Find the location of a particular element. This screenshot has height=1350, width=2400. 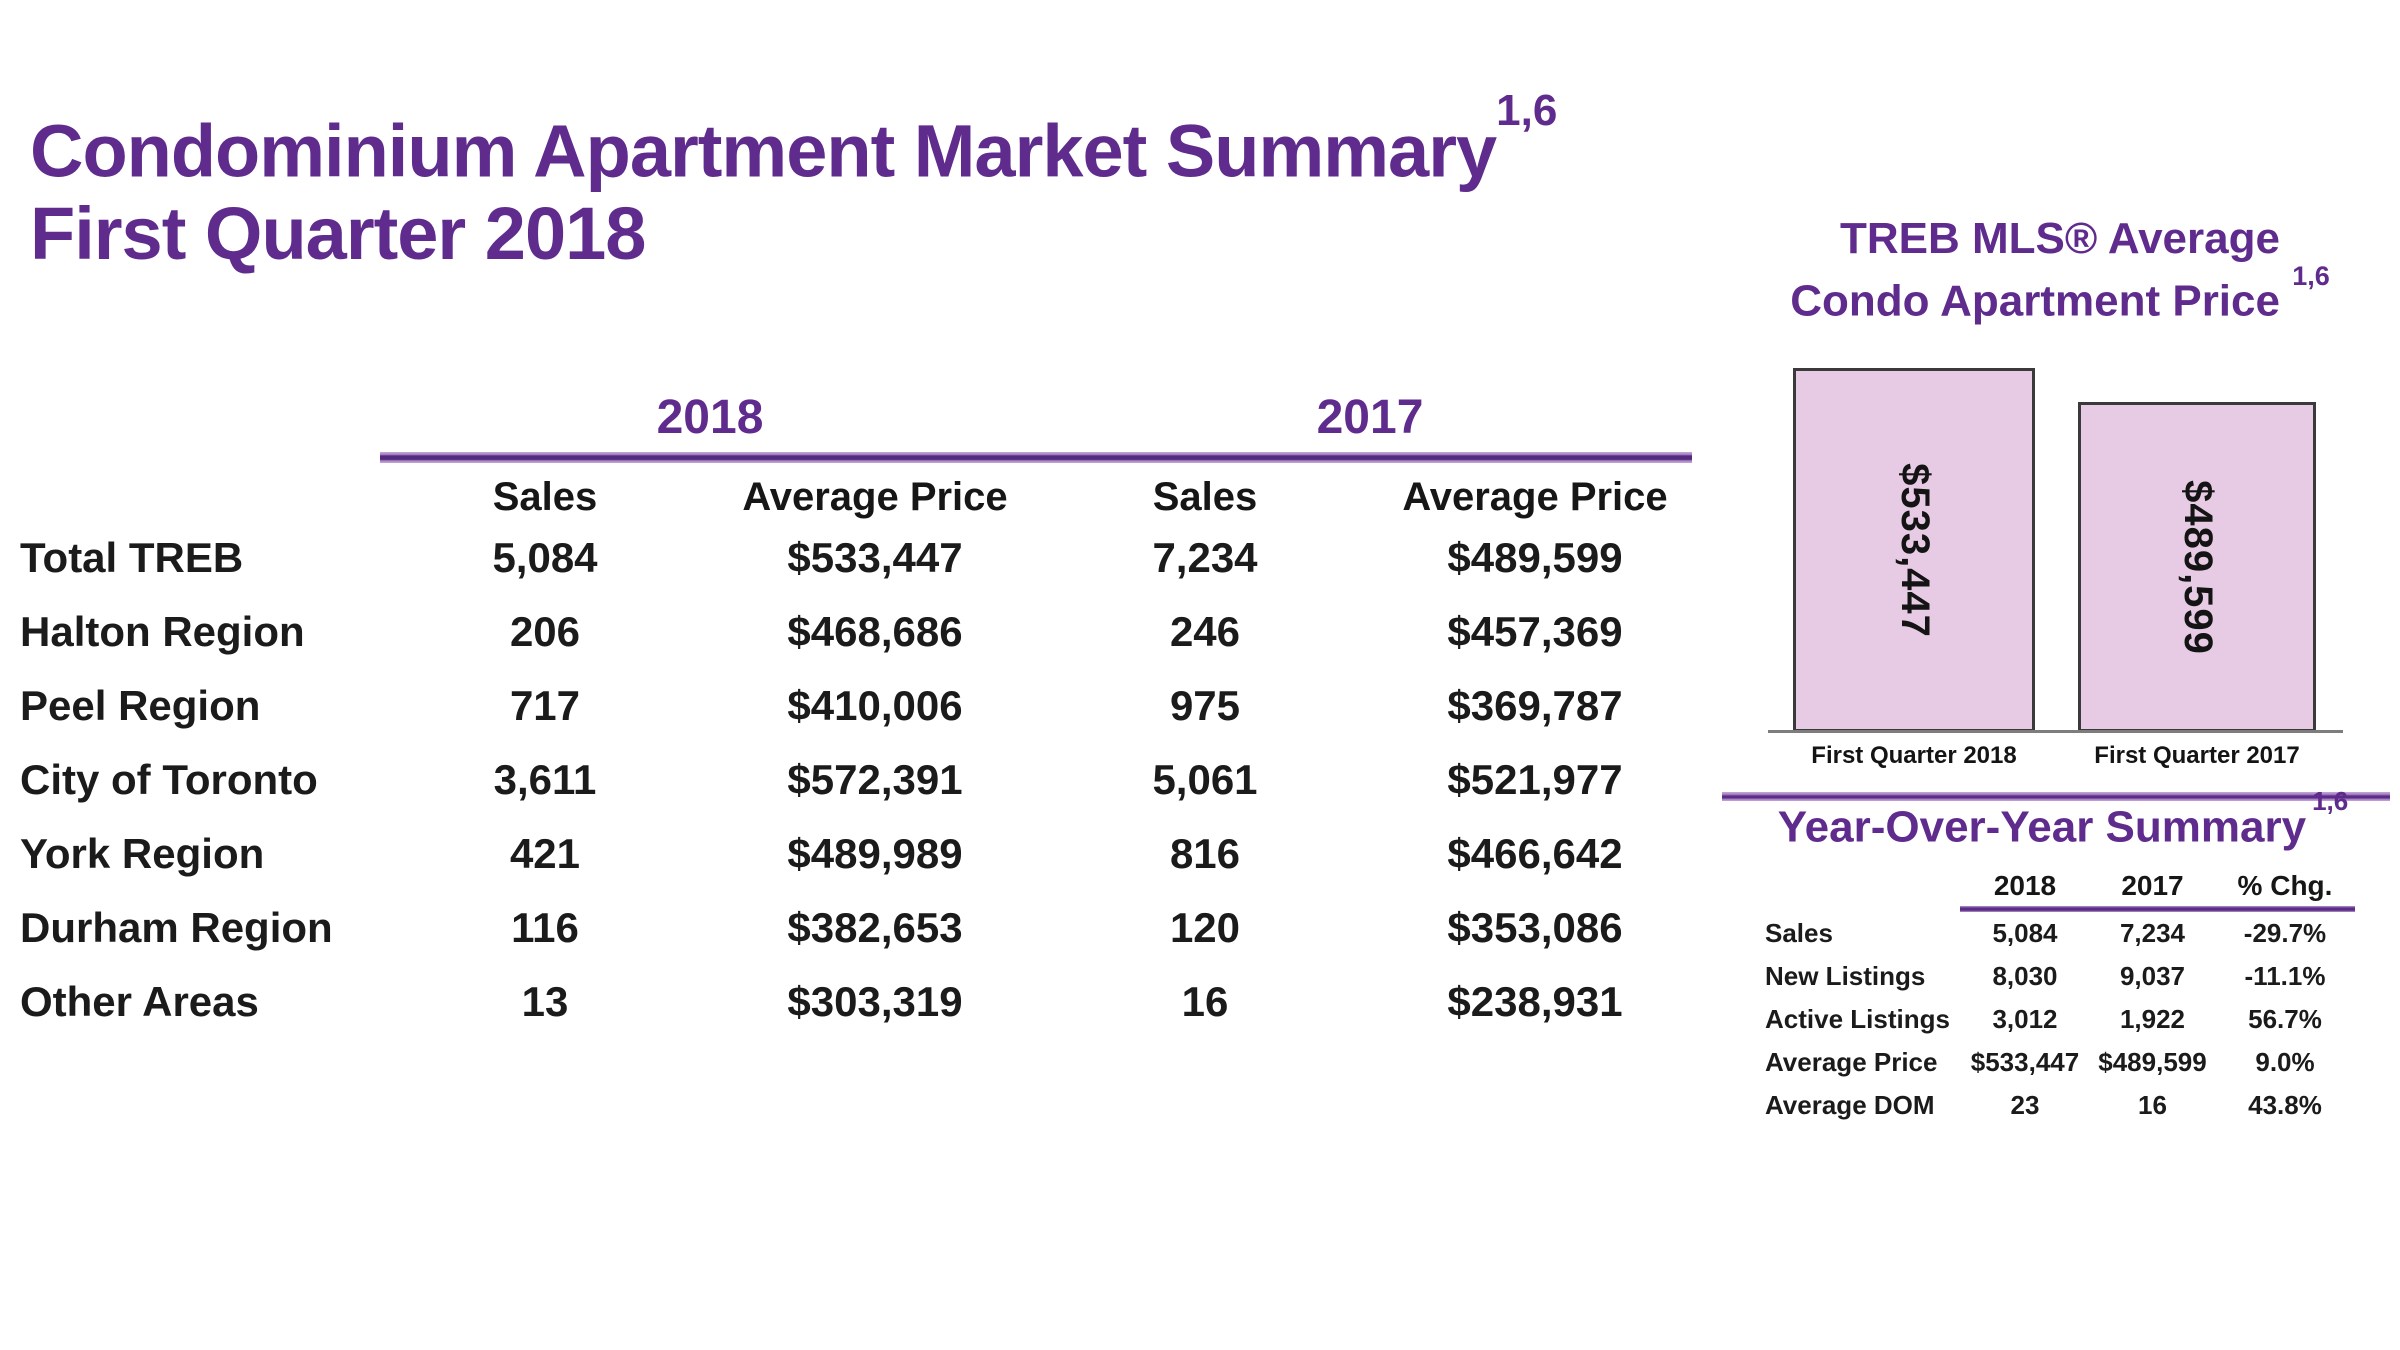

sales-2018-value: 116 is located at coordinates (545, 927).